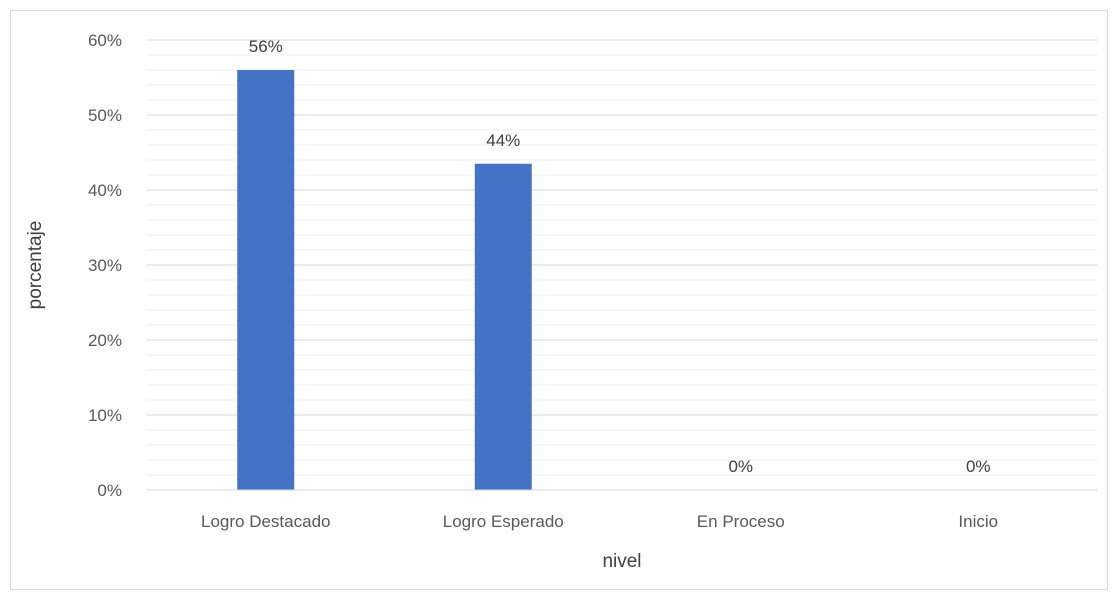  What do you see at coordinates (741, 521) in the screenshot?
I see `x-tick-label: En Proceso` at bounding box center [741, 521].